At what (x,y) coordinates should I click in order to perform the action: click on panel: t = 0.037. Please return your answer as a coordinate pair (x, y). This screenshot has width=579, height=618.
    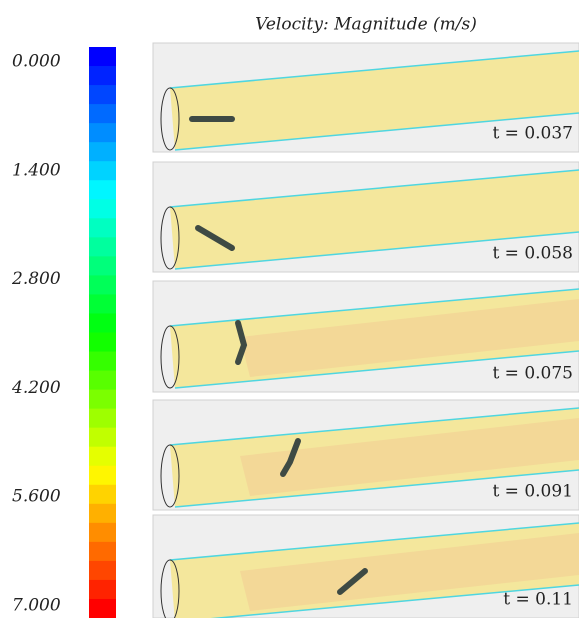
    Looking at the image, I should click on (365, 97).